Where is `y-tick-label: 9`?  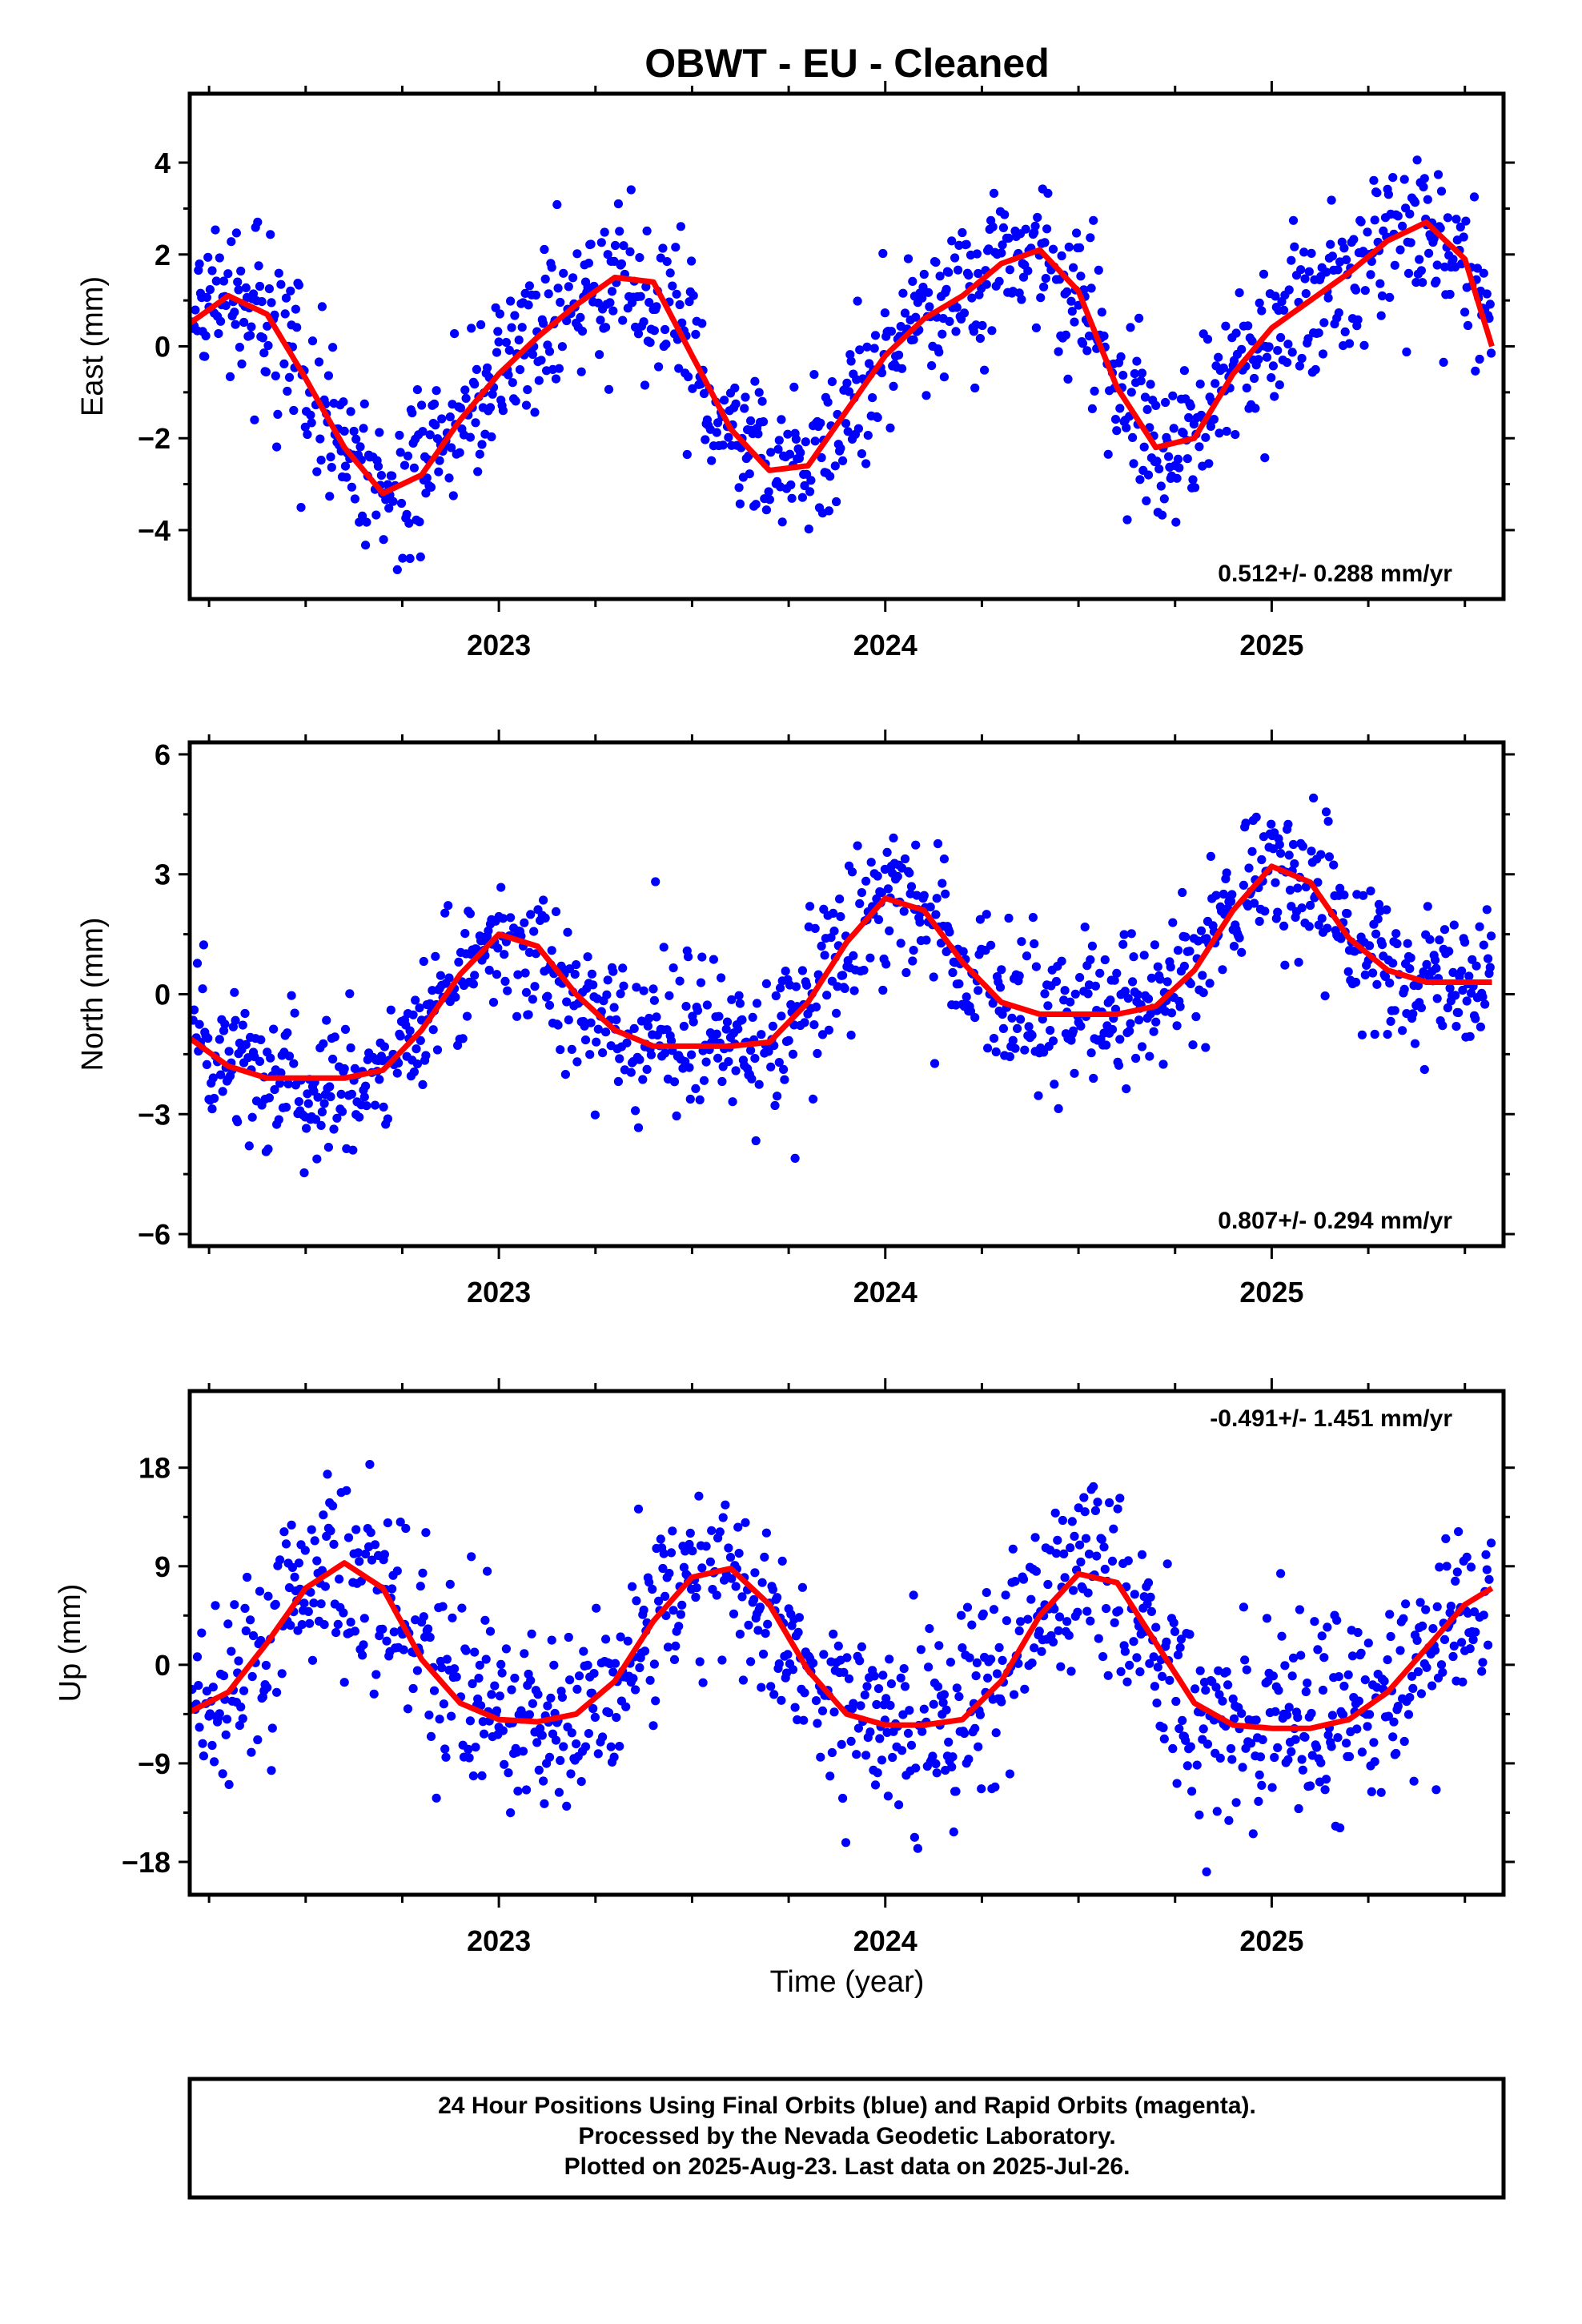
y-tick-label: 9 is located at coordinates (163, 1566).